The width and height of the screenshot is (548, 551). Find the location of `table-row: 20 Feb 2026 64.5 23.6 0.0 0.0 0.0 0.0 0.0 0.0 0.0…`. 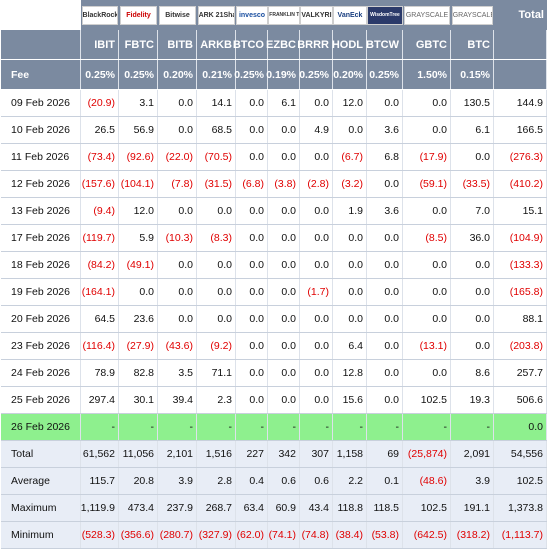

table-row: 20 Feb 2026 64.5 23.6 0.0 0.0 0.0 0.0 0.0 0.0 0.0… is located at coordinates (274, 319).